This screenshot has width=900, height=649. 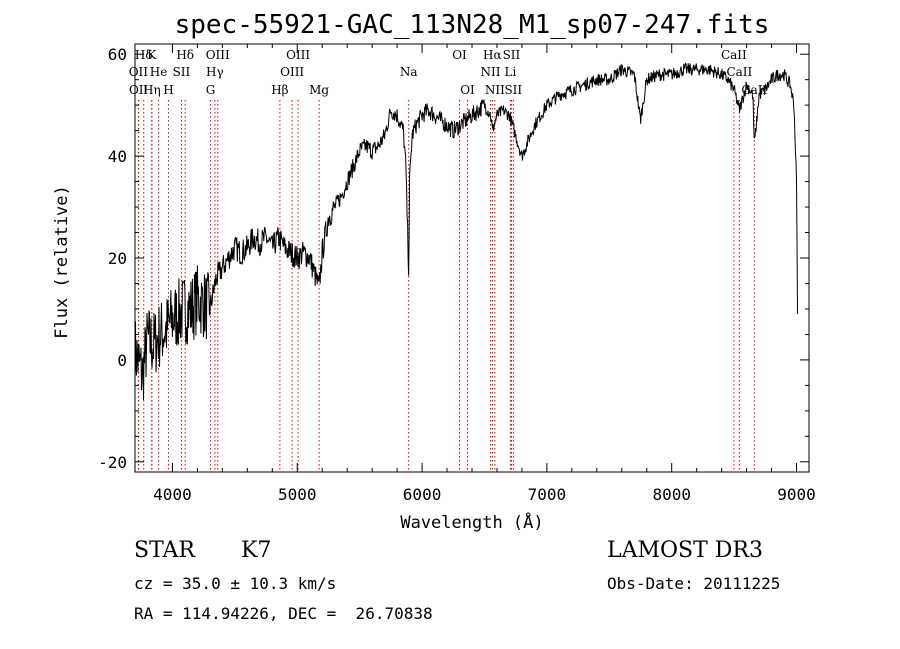 I want to click on spectral-line-label-16: Na, so click(x=409, y=72).